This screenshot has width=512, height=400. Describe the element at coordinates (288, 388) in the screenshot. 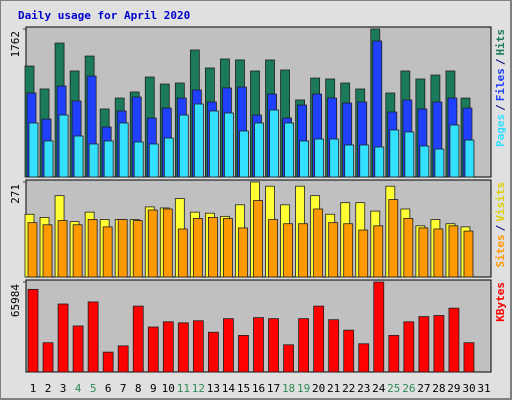

I see `x-tick-label: 18` at that location.